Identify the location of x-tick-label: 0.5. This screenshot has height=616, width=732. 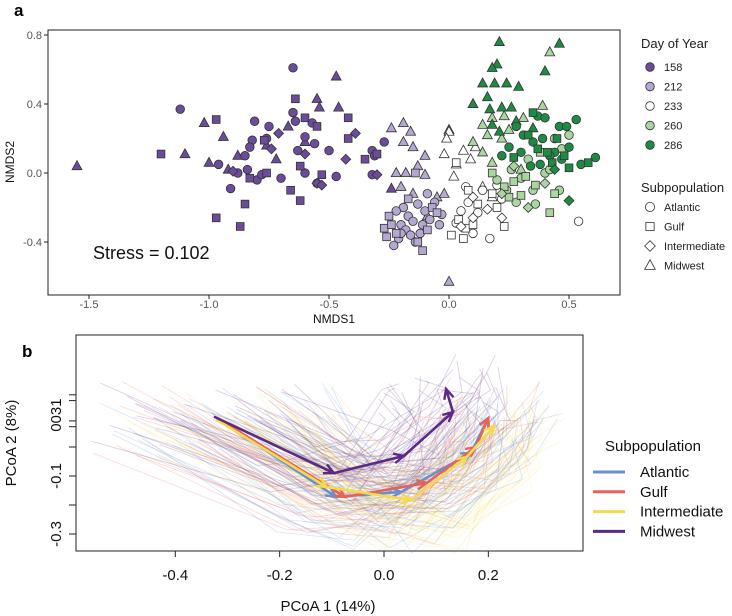
(568, 305).